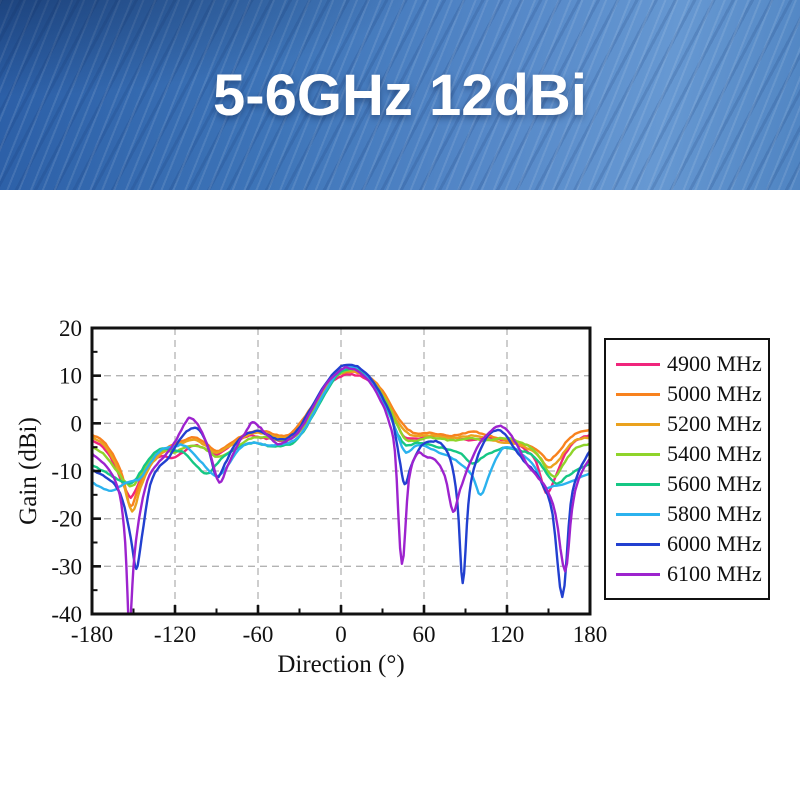  What do you see at coordinates (341, 634) in the screenshot?
I see `x-tick-label: 0` at bounding box center [341, 634].